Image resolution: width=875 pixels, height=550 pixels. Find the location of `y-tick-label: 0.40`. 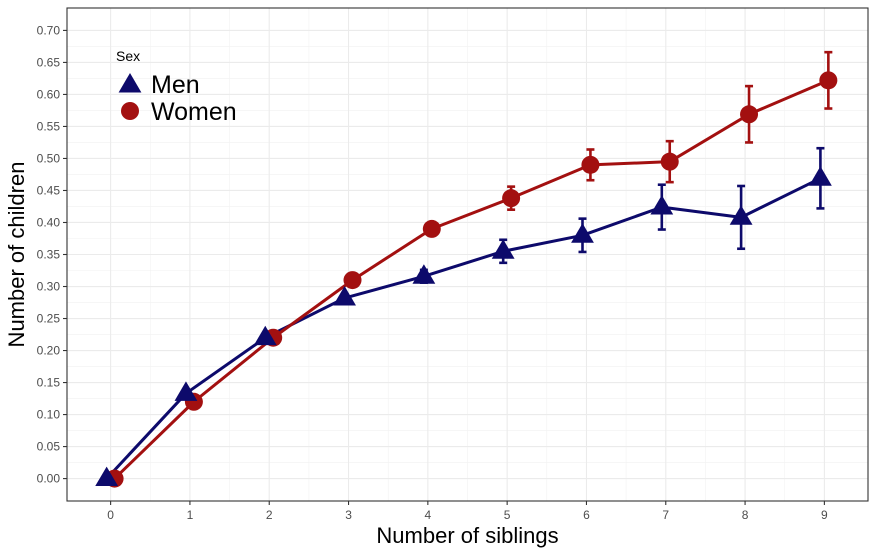

y-tick-label: 0.40 is located at coordinates (49, 222).